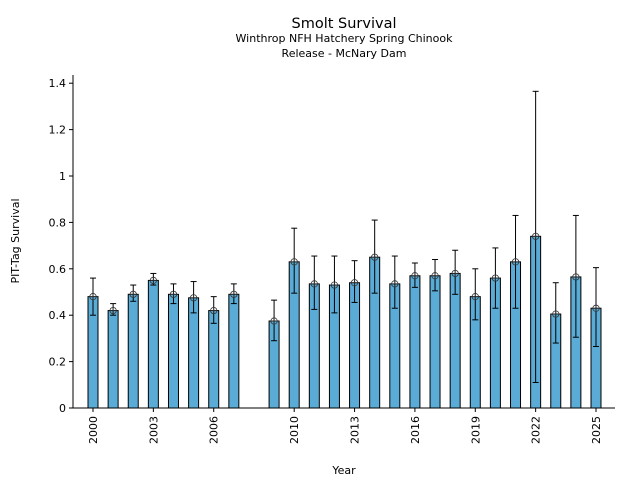 The width and height of the screenshot is (640, 480). I want to click on point-marker-2019, so click(475, 297).